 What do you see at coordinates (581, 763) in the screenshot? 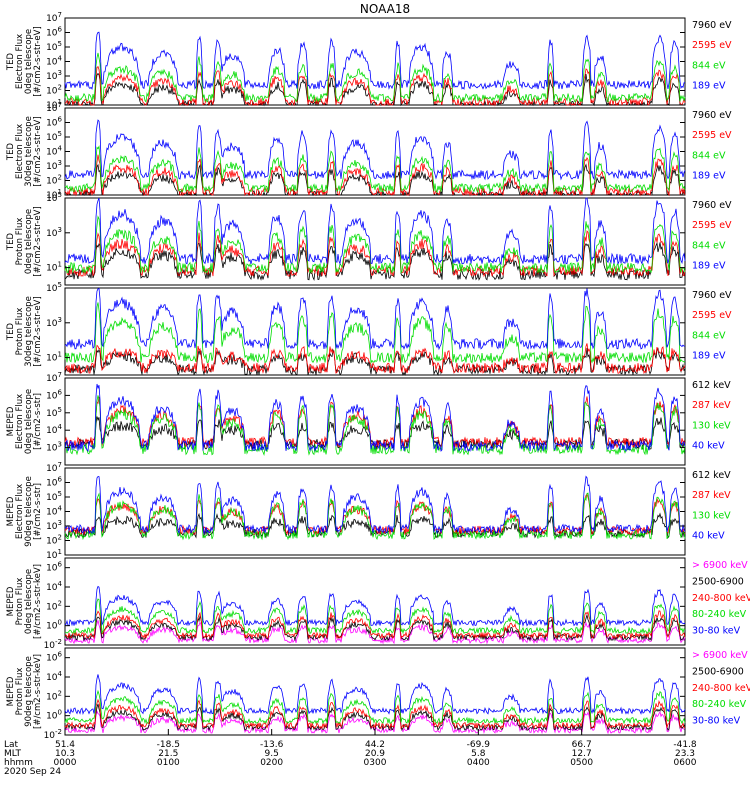
I see `footer-tick-value: 0500` at bounding box center [581, 763].